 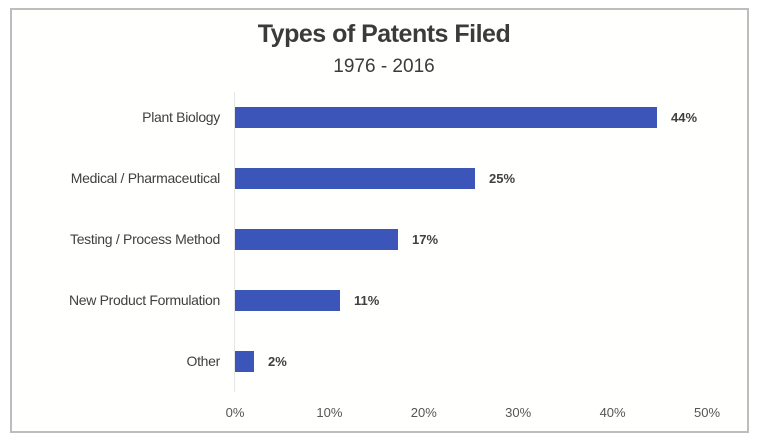 What do you see at coordinates (144, 300) in the screenshot?
I see `category-label: New Product Formulation` at bounding box center [144, 300].